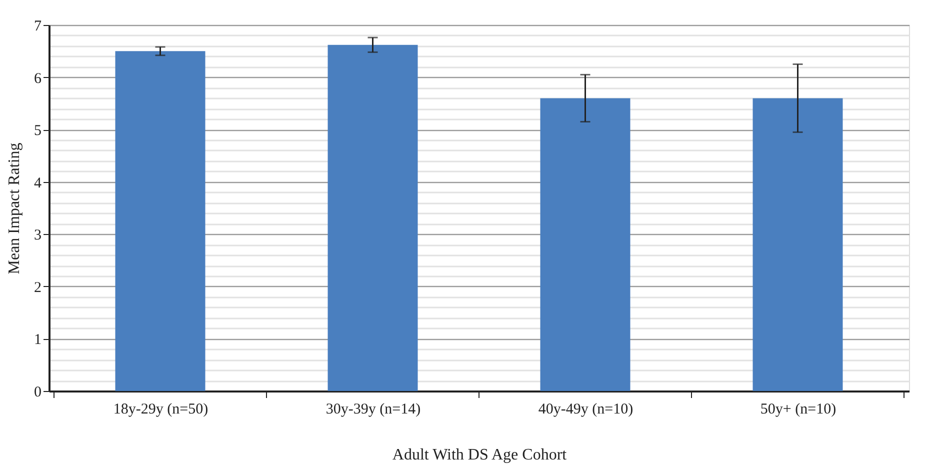 The width and height of the screenshot is (946, 468). I want to click on y-tick-label: 6, so click(38, 78).